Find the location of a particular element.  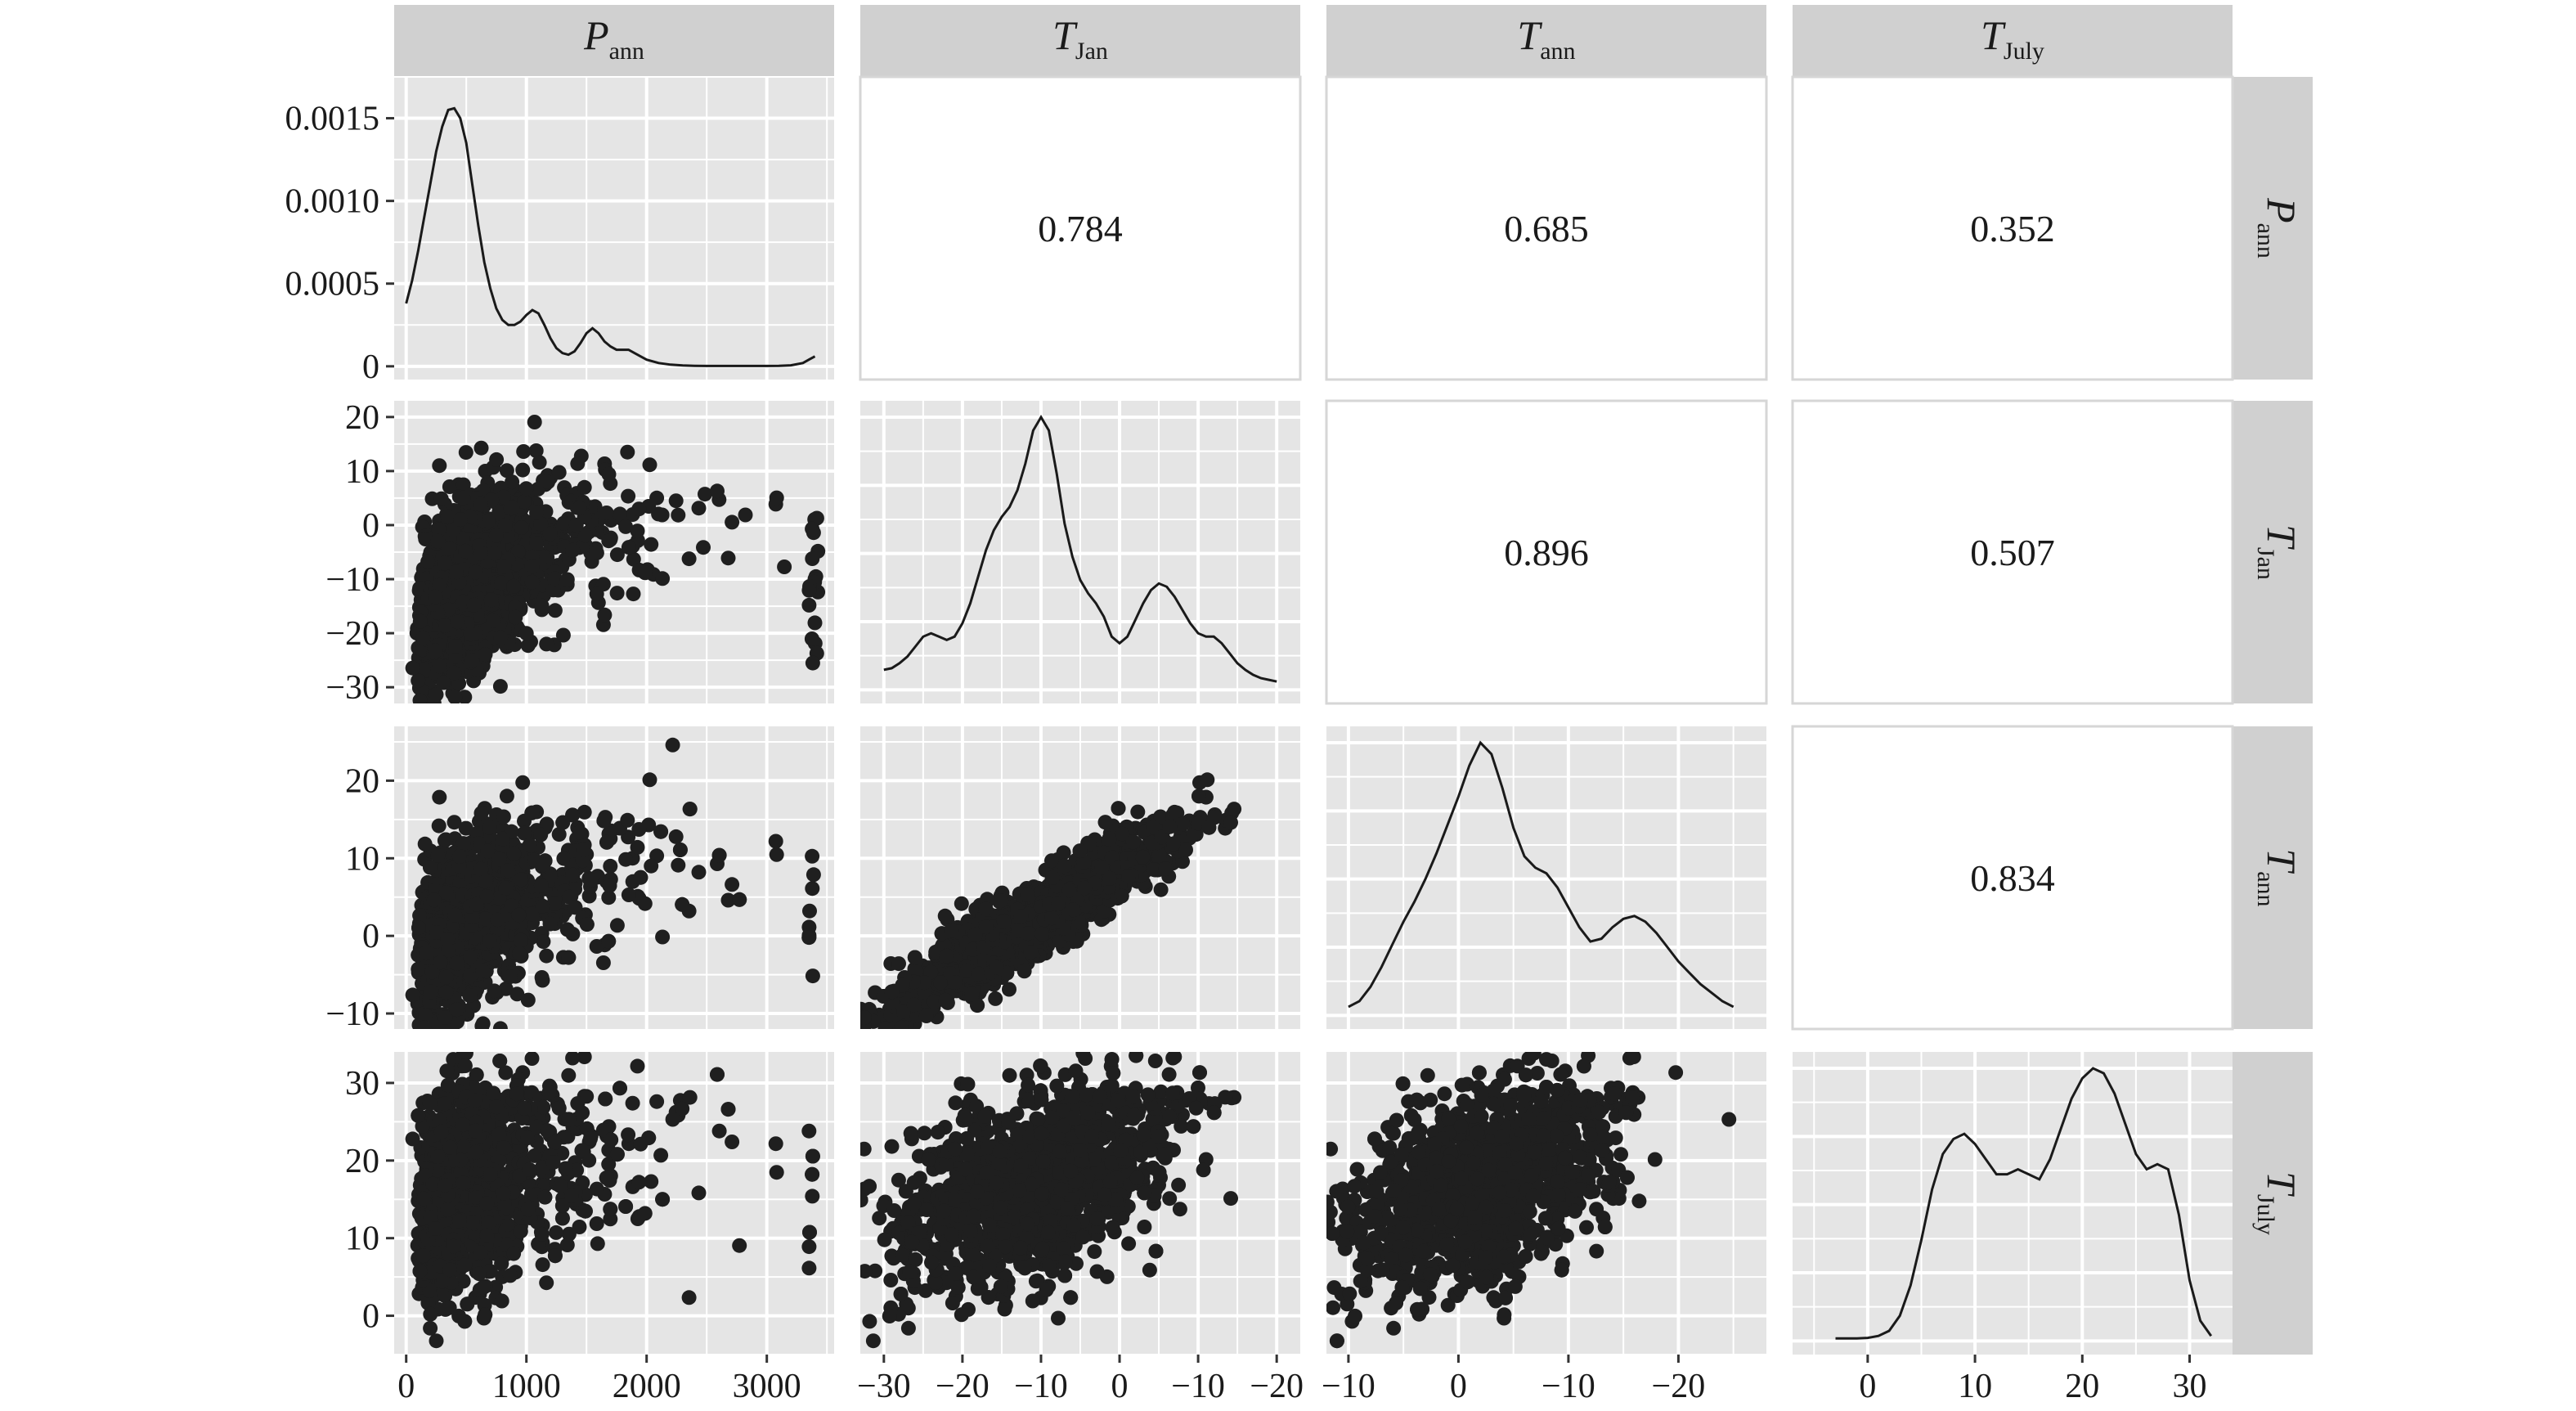

panel-r0-c0 is located at coordinates (614, 228).